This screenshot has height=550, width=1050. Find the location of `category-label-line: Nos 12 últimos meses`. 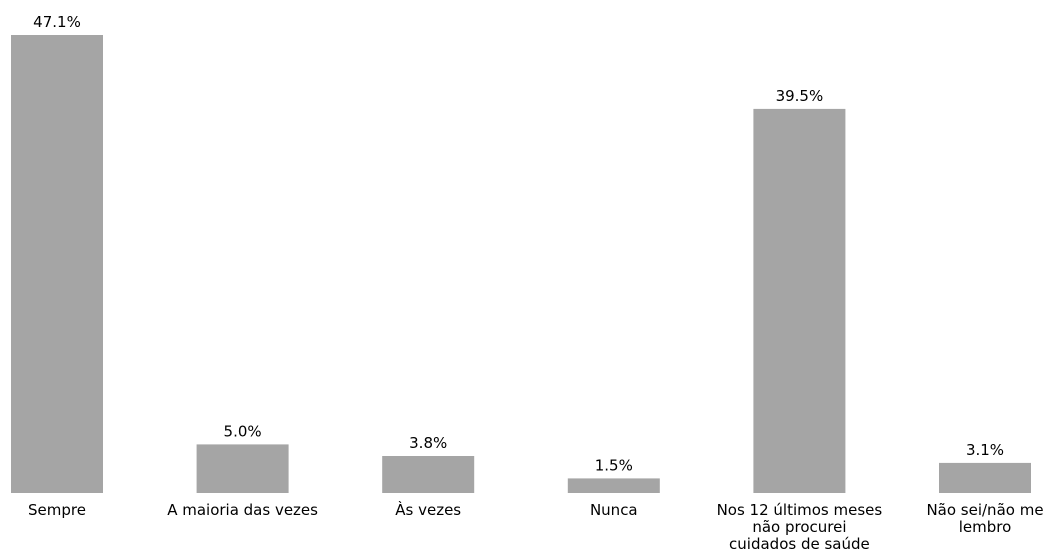

category-label-line: Nos 12 últimos meses is located at coordinates (800, 510).